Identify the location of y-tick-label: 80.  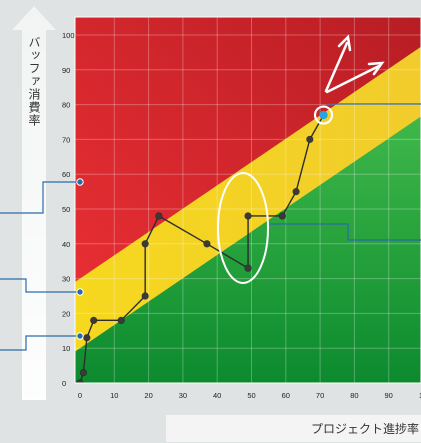
(66, 105).